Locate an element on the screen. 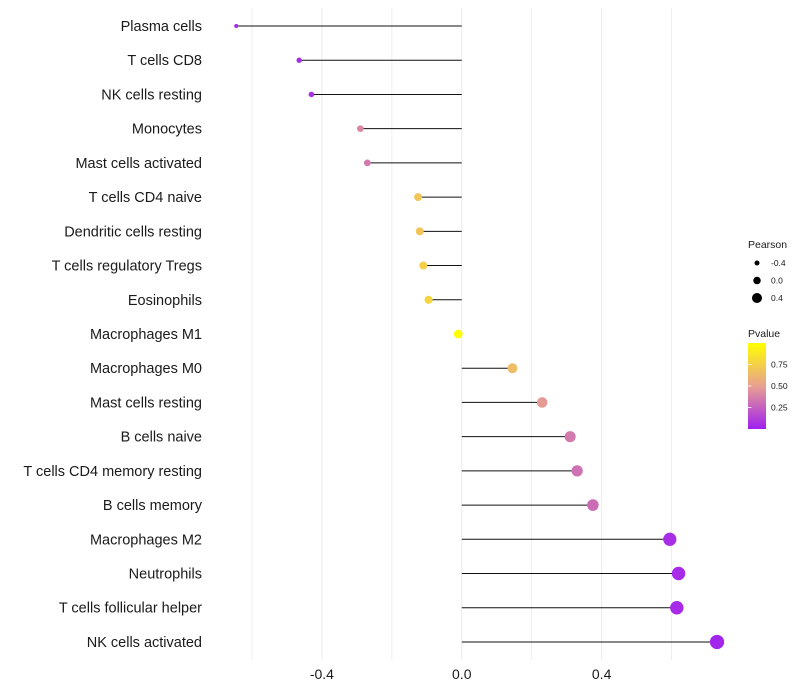 This screenshot has width=800, height=700. category-label: Dendritic cells resting is located at coordinates (133, 232).